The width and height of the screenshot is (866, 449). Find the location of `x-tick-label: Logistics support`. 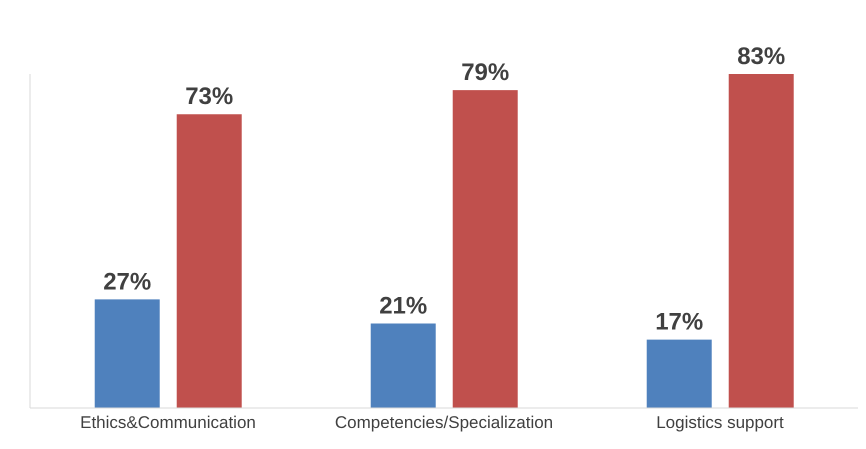

x-tick-label: Logistics support is located at coordinates (720, 422).